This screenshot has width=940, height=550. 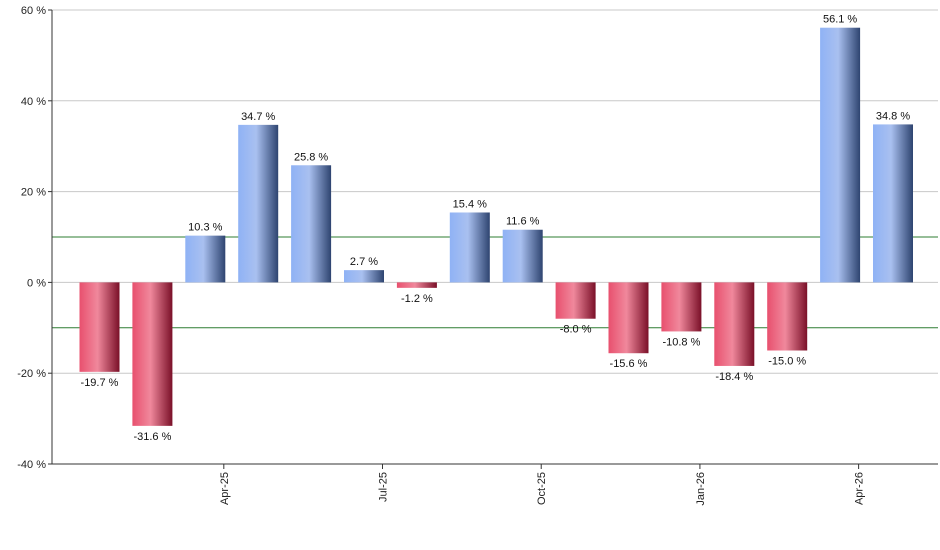 I want to click on y-tick-label: 40 %, so click(x=33, y=102).